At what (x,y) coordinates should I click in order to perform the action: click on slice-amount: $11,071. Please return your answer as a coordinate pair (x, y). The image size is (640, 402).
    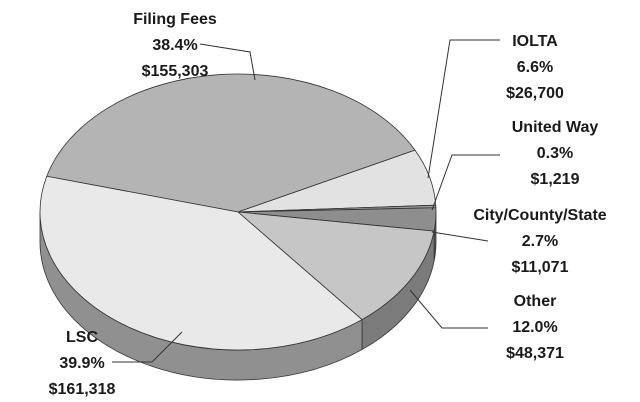
    Looking at the image, I should click on (540, 267).